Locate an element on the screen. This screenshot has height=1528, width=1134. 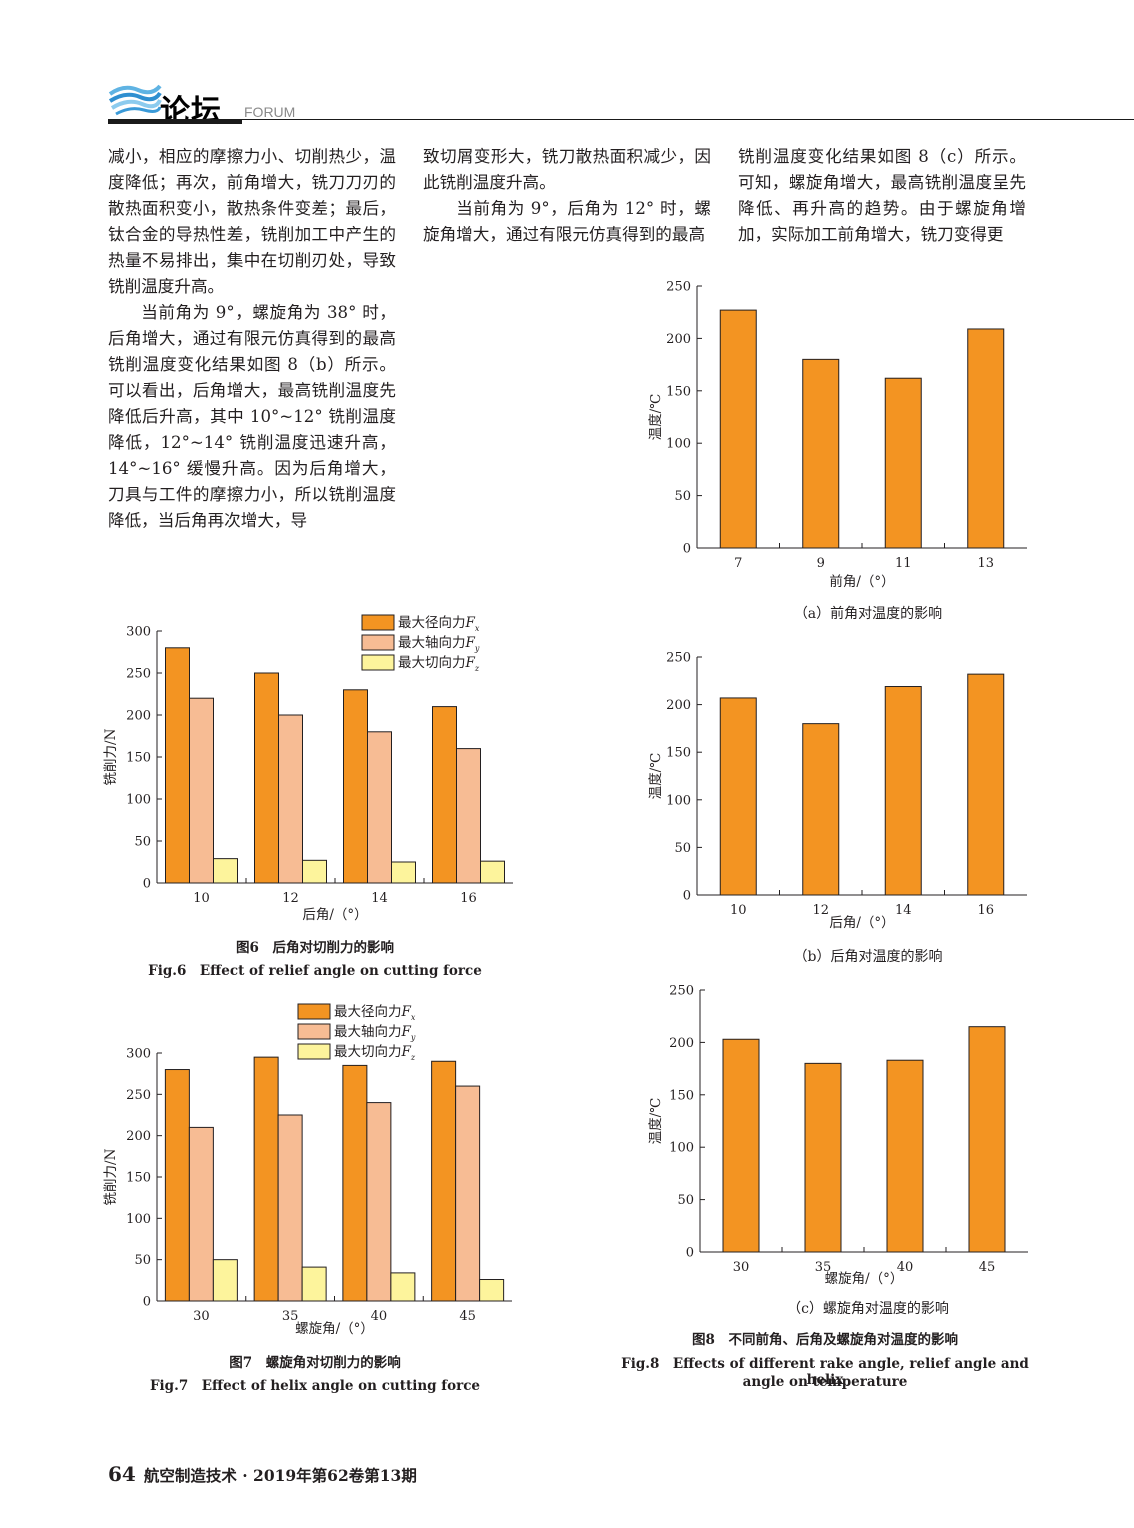
legend-label: 最大径向力Fx is located at coordinates (439, 624).